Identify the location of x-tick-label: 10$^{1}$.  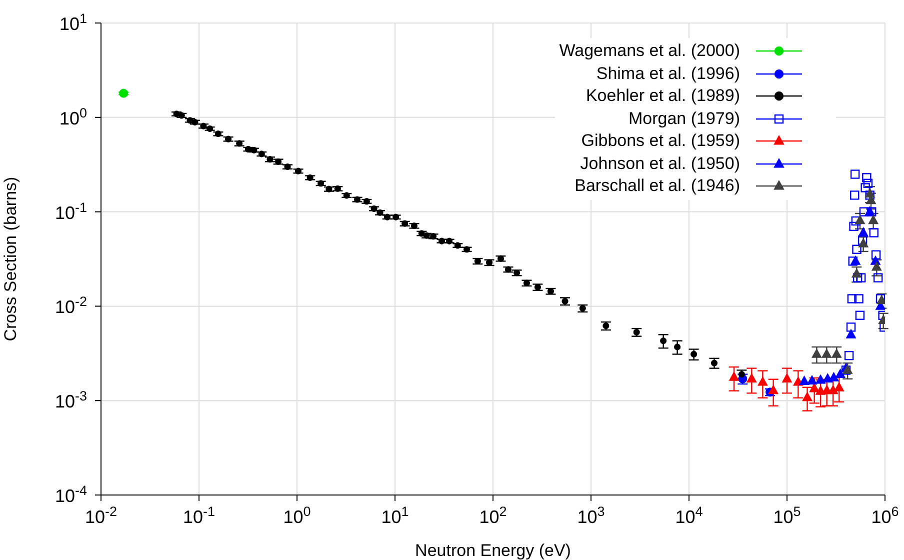
(395, 515).